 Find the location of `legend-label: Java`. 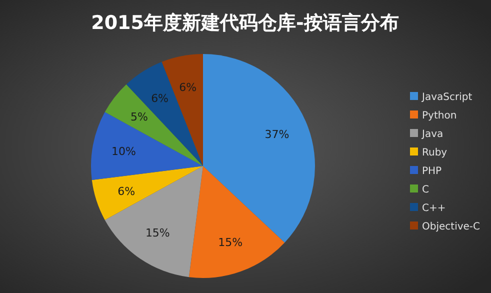

legend-label: Java is located at coordinates (432, 134).